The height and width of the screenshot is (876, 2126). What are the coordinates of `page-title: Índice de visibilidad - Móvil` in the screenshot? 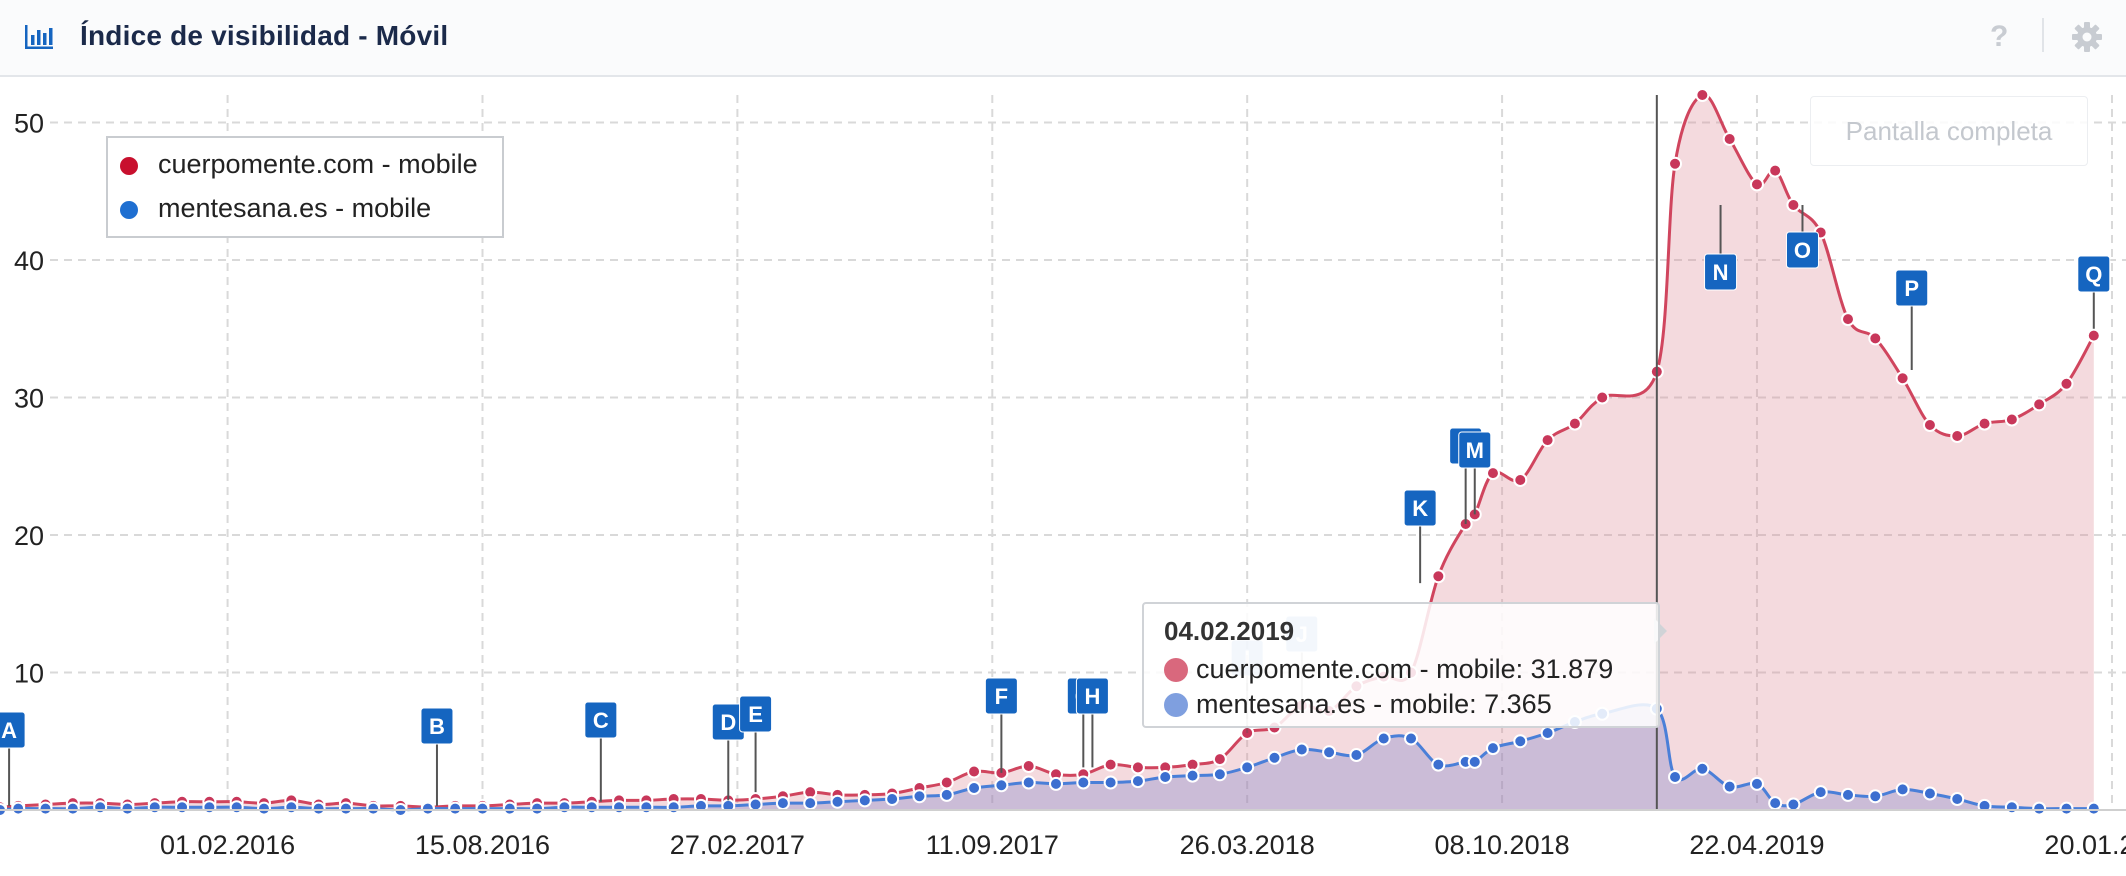 It's located at (264, 35).